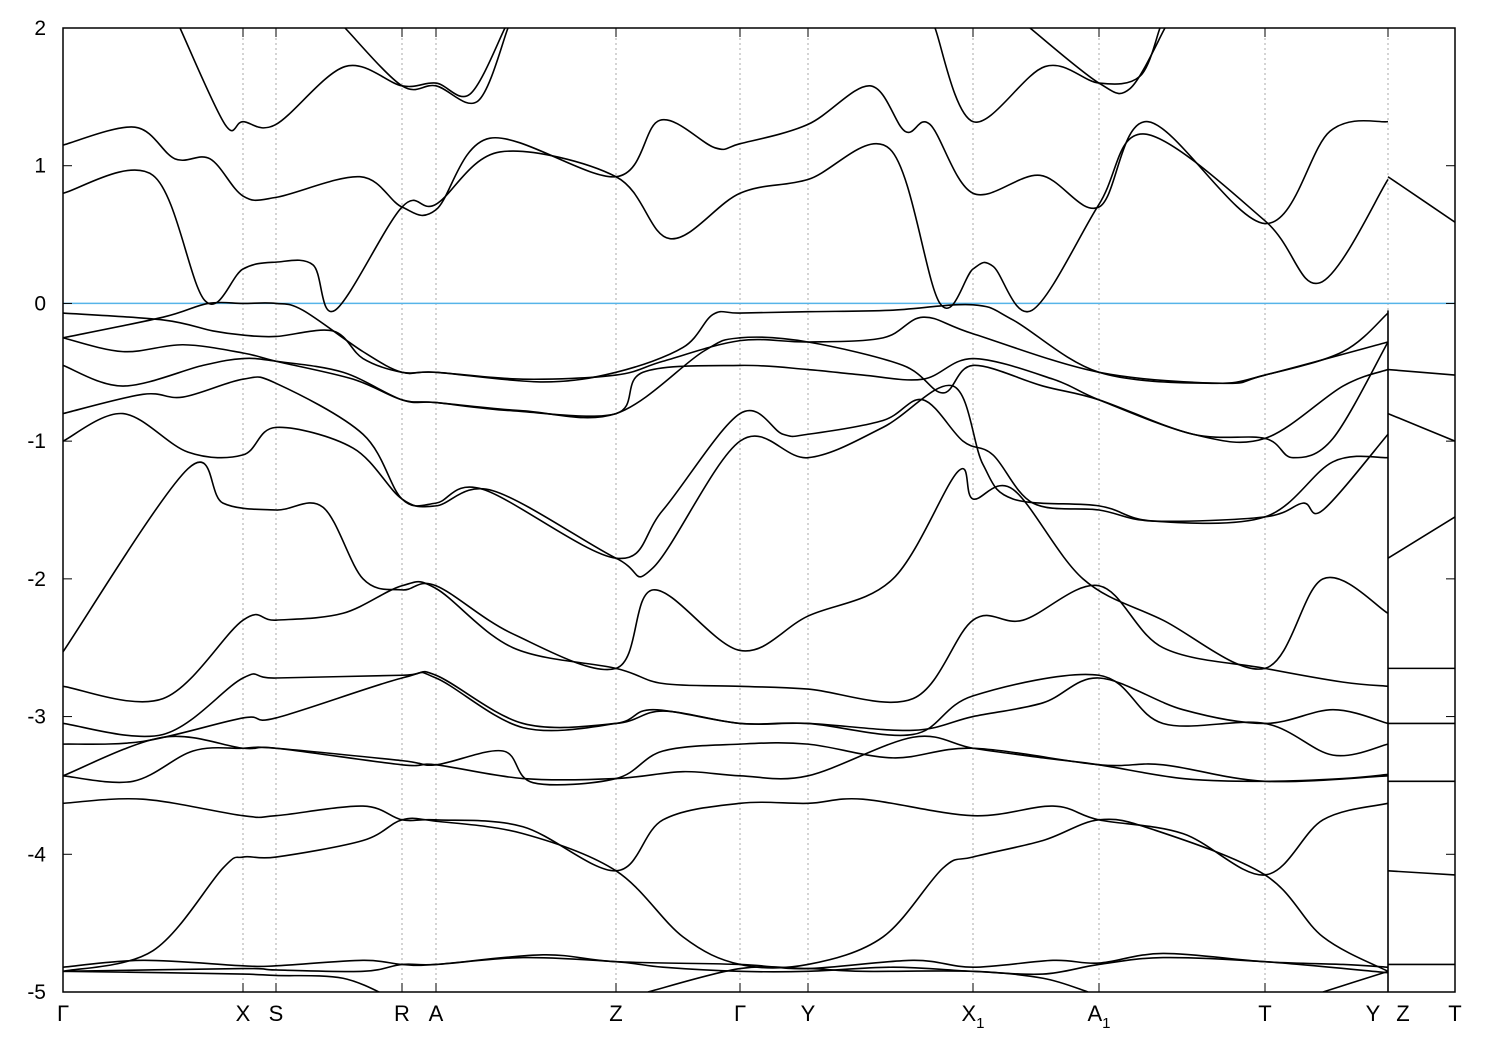 Image resolution: width=1500 pixels, height=1050 pixels. What do you see at coordinates (36, 992) in the screenshot?
I see `y-tick-label: -5` at bounding box center [36, 992].